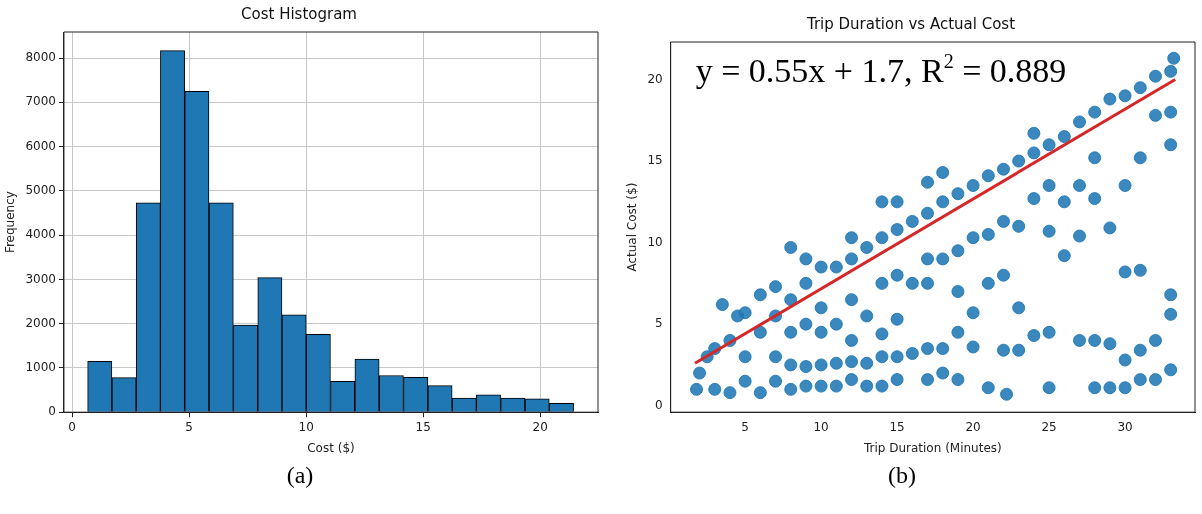 This screenshot has height=514, width=1202. What do you see at coordinates (40, 234) in the screenshot?
I see `y-tick-label: 4000` at bounding box center [40, 234].